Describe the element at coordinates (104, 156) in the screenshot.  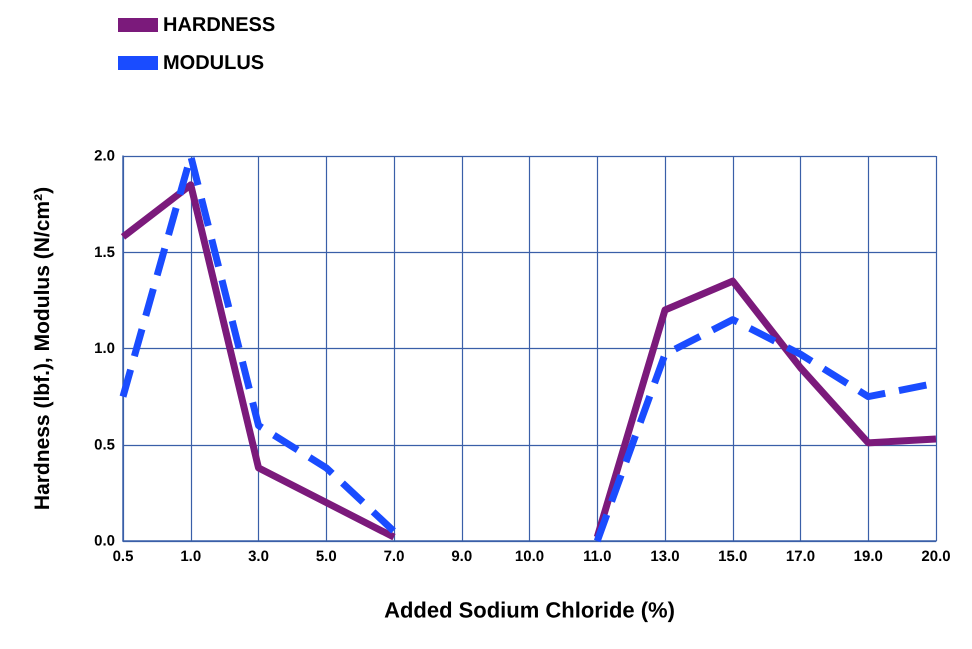
I see `y-tick-label: 2.0` at that location.